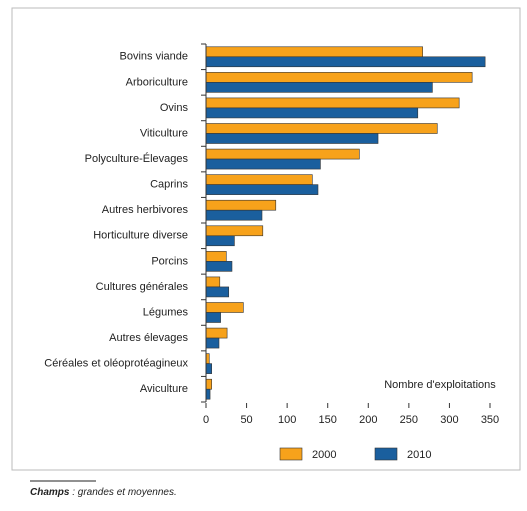 Image resolution: width=527 pixels, height=511 pixels. I want to click on x-axis-label: Nombre d'exploitations, so click(440, 385).